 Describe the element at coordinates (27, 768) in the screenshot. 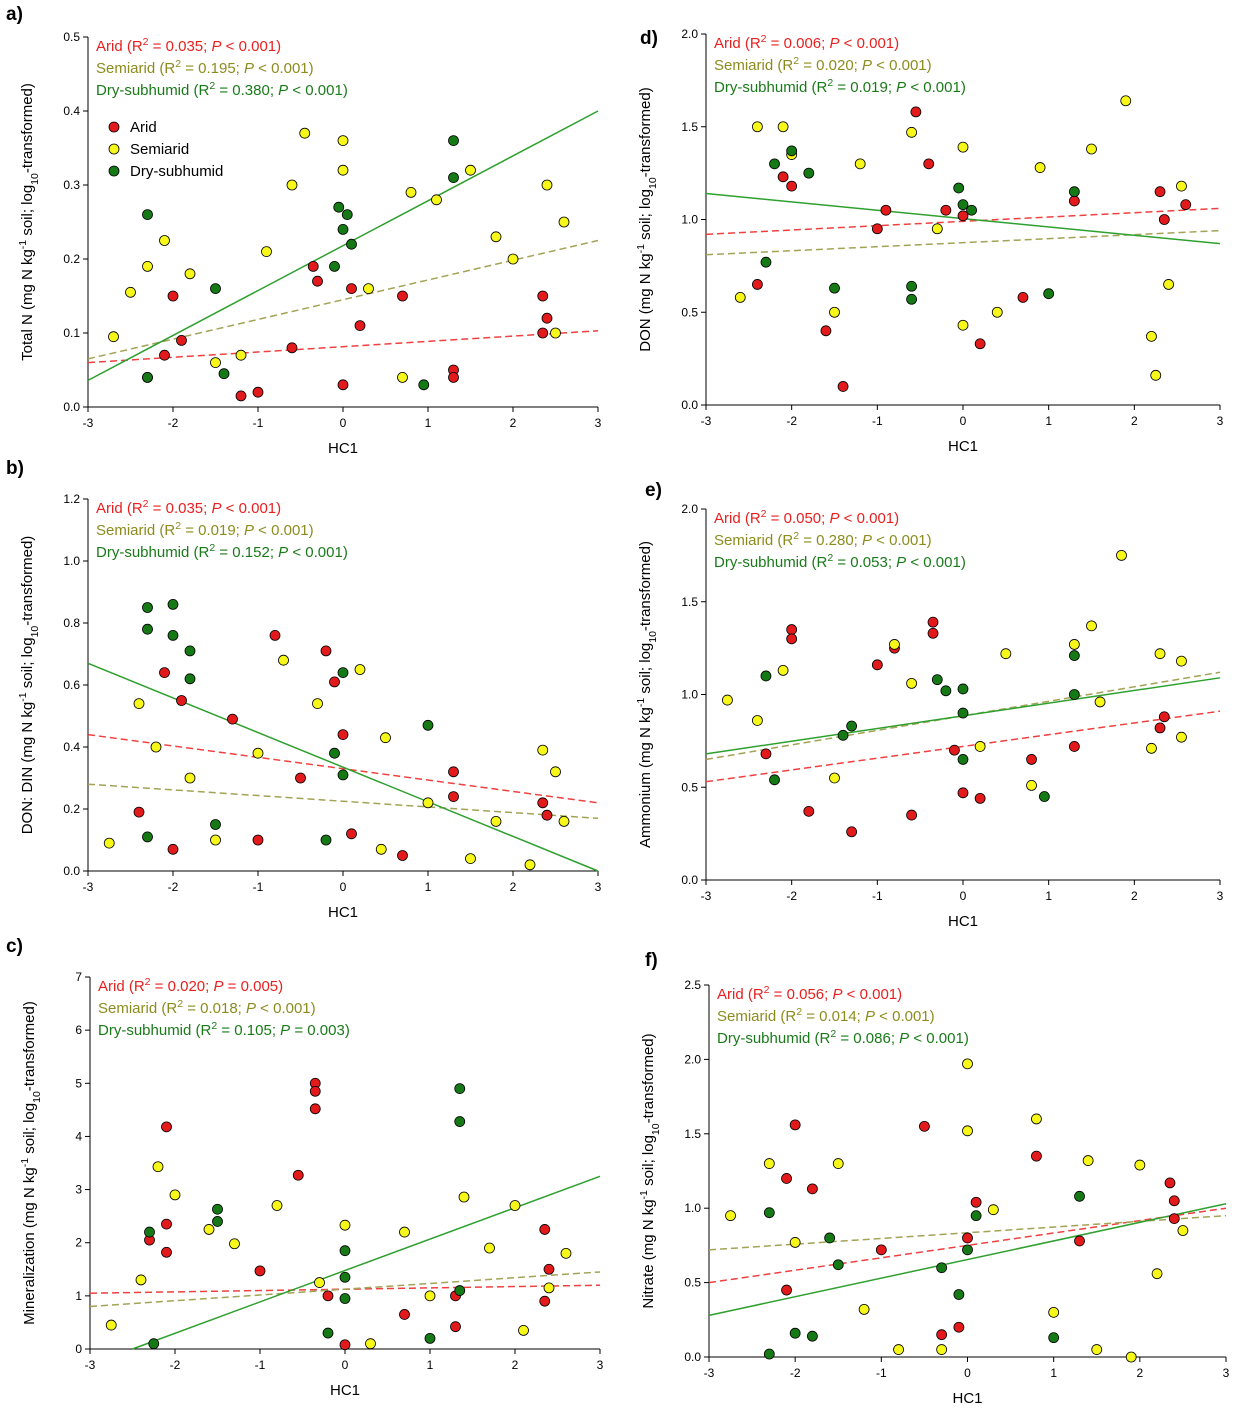

I see `y-label-part: DON: DIN (mg N kg` at that location.